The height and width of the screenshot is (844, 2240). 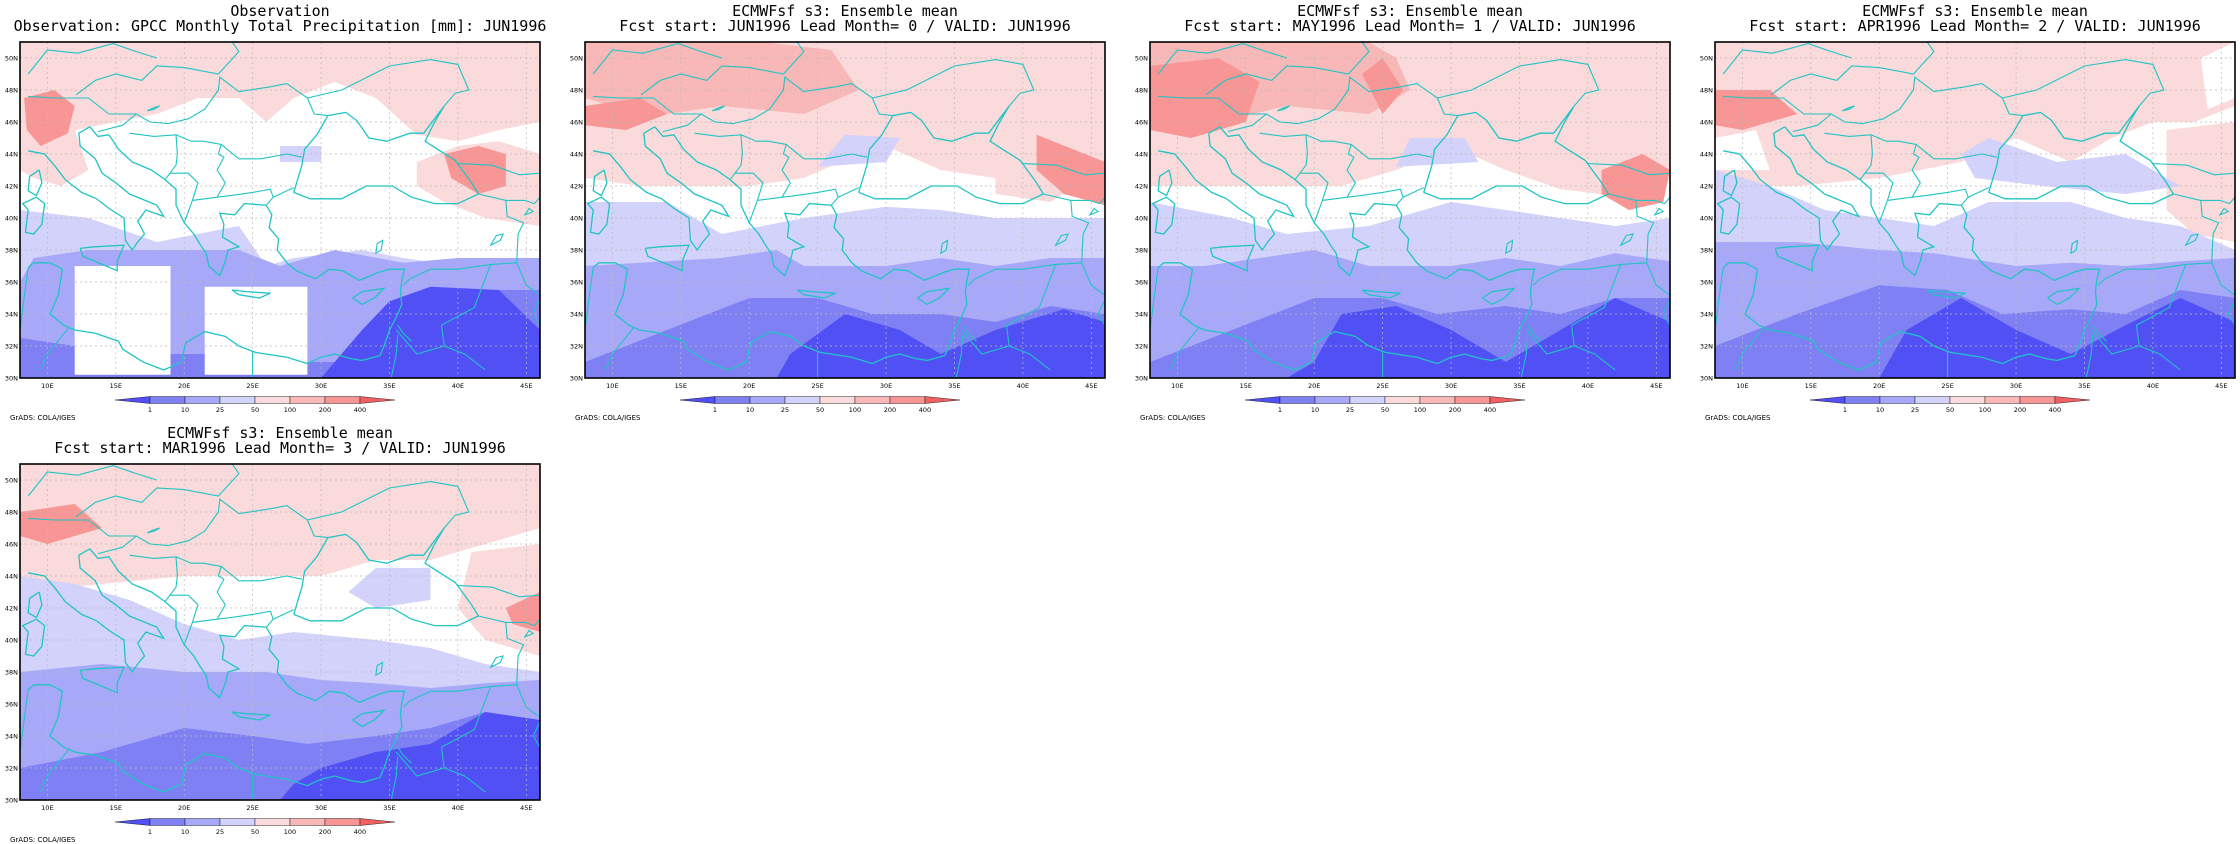 I want to click on lat-tick-label: 40N, so click(x=1141, y=219).